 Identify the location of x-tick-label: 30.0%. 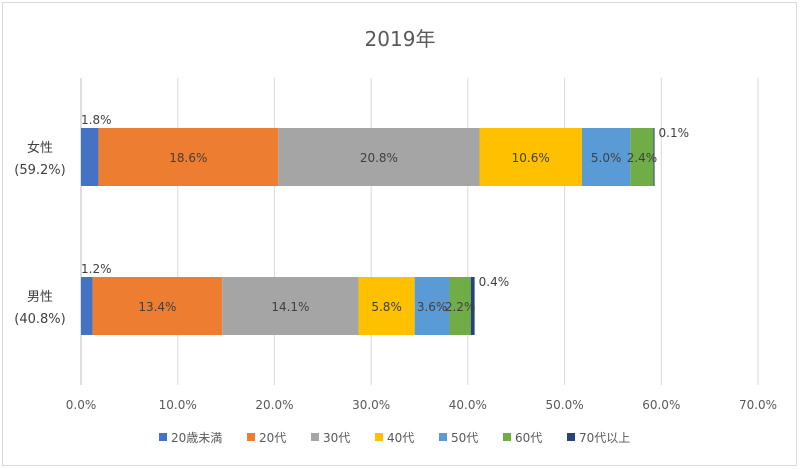
(371, 405).